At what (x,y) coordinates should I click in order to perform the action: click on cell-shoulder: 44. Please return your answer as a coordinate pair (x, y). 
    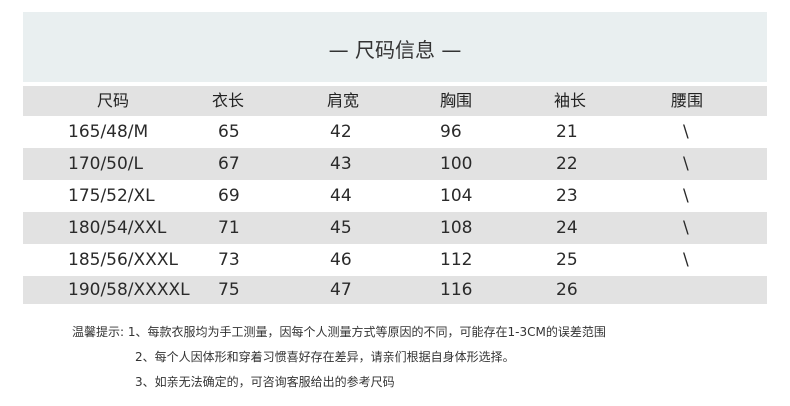
    Looking at the image, I should click on (341, 196).